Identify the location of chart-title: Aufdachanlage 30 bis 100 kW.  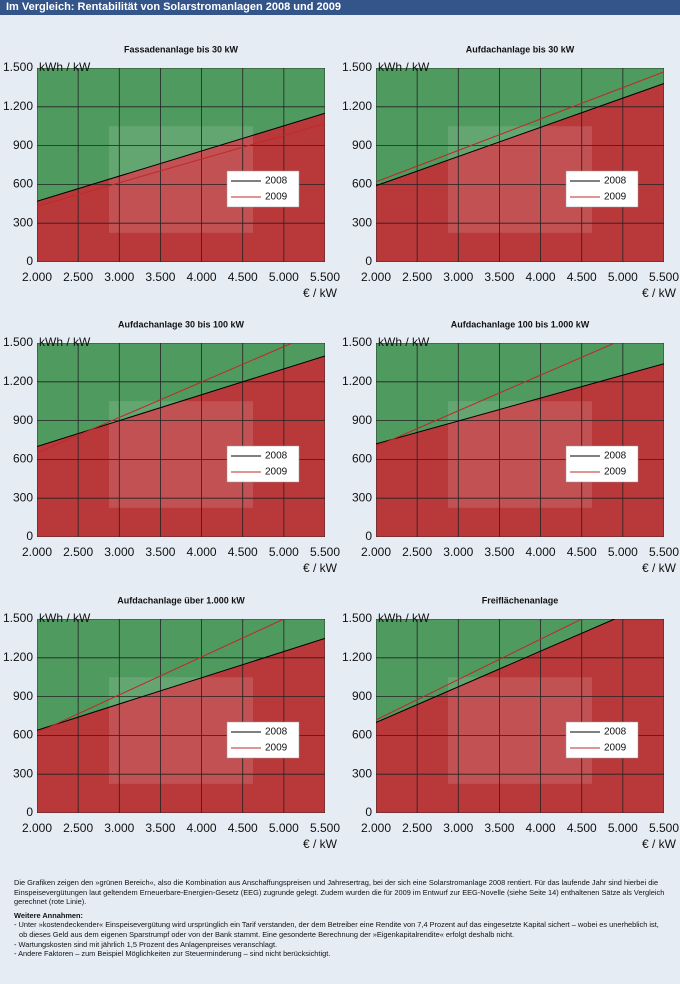
(181, 324).